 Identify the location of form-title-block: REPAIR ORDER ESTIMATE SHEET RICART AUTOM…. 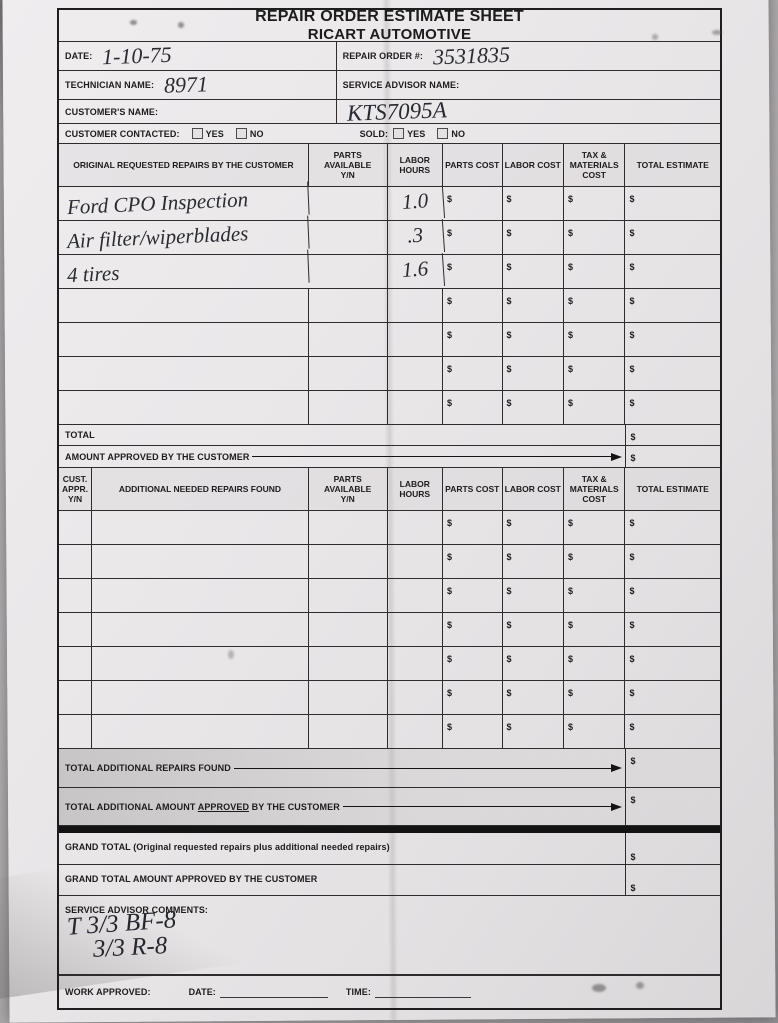
(389, 25).